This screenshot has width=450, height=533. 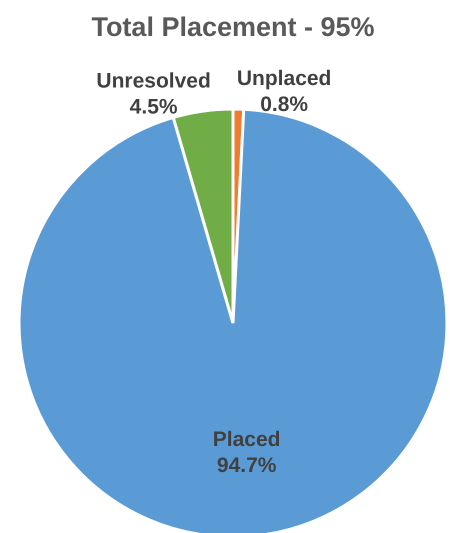 I want to click on data-label: 4.5%, so click(x=154, y=106).